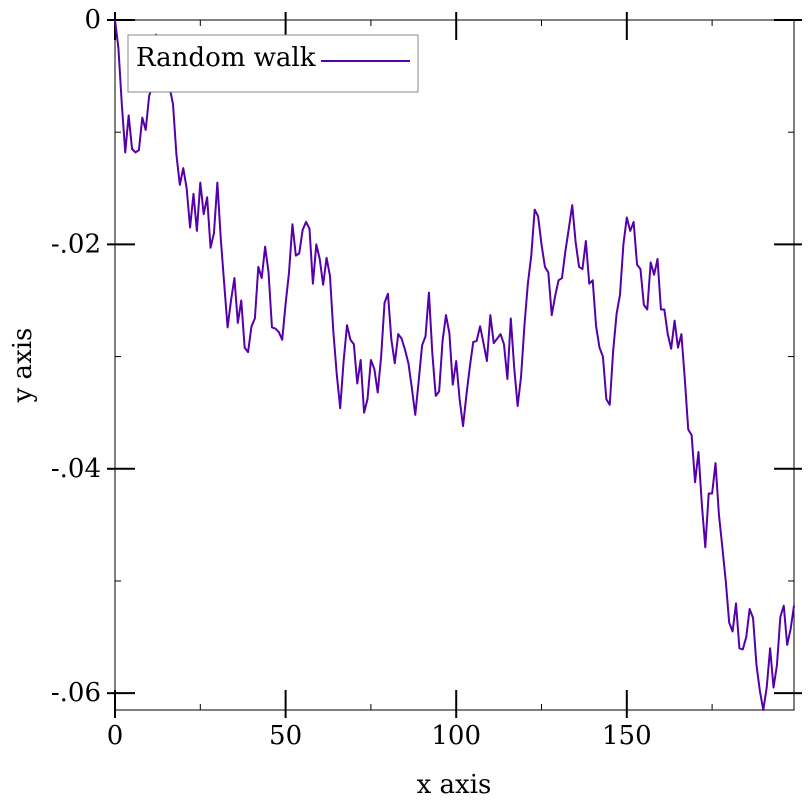  I want to click on y-tick-label: 0, so click(92, 20).